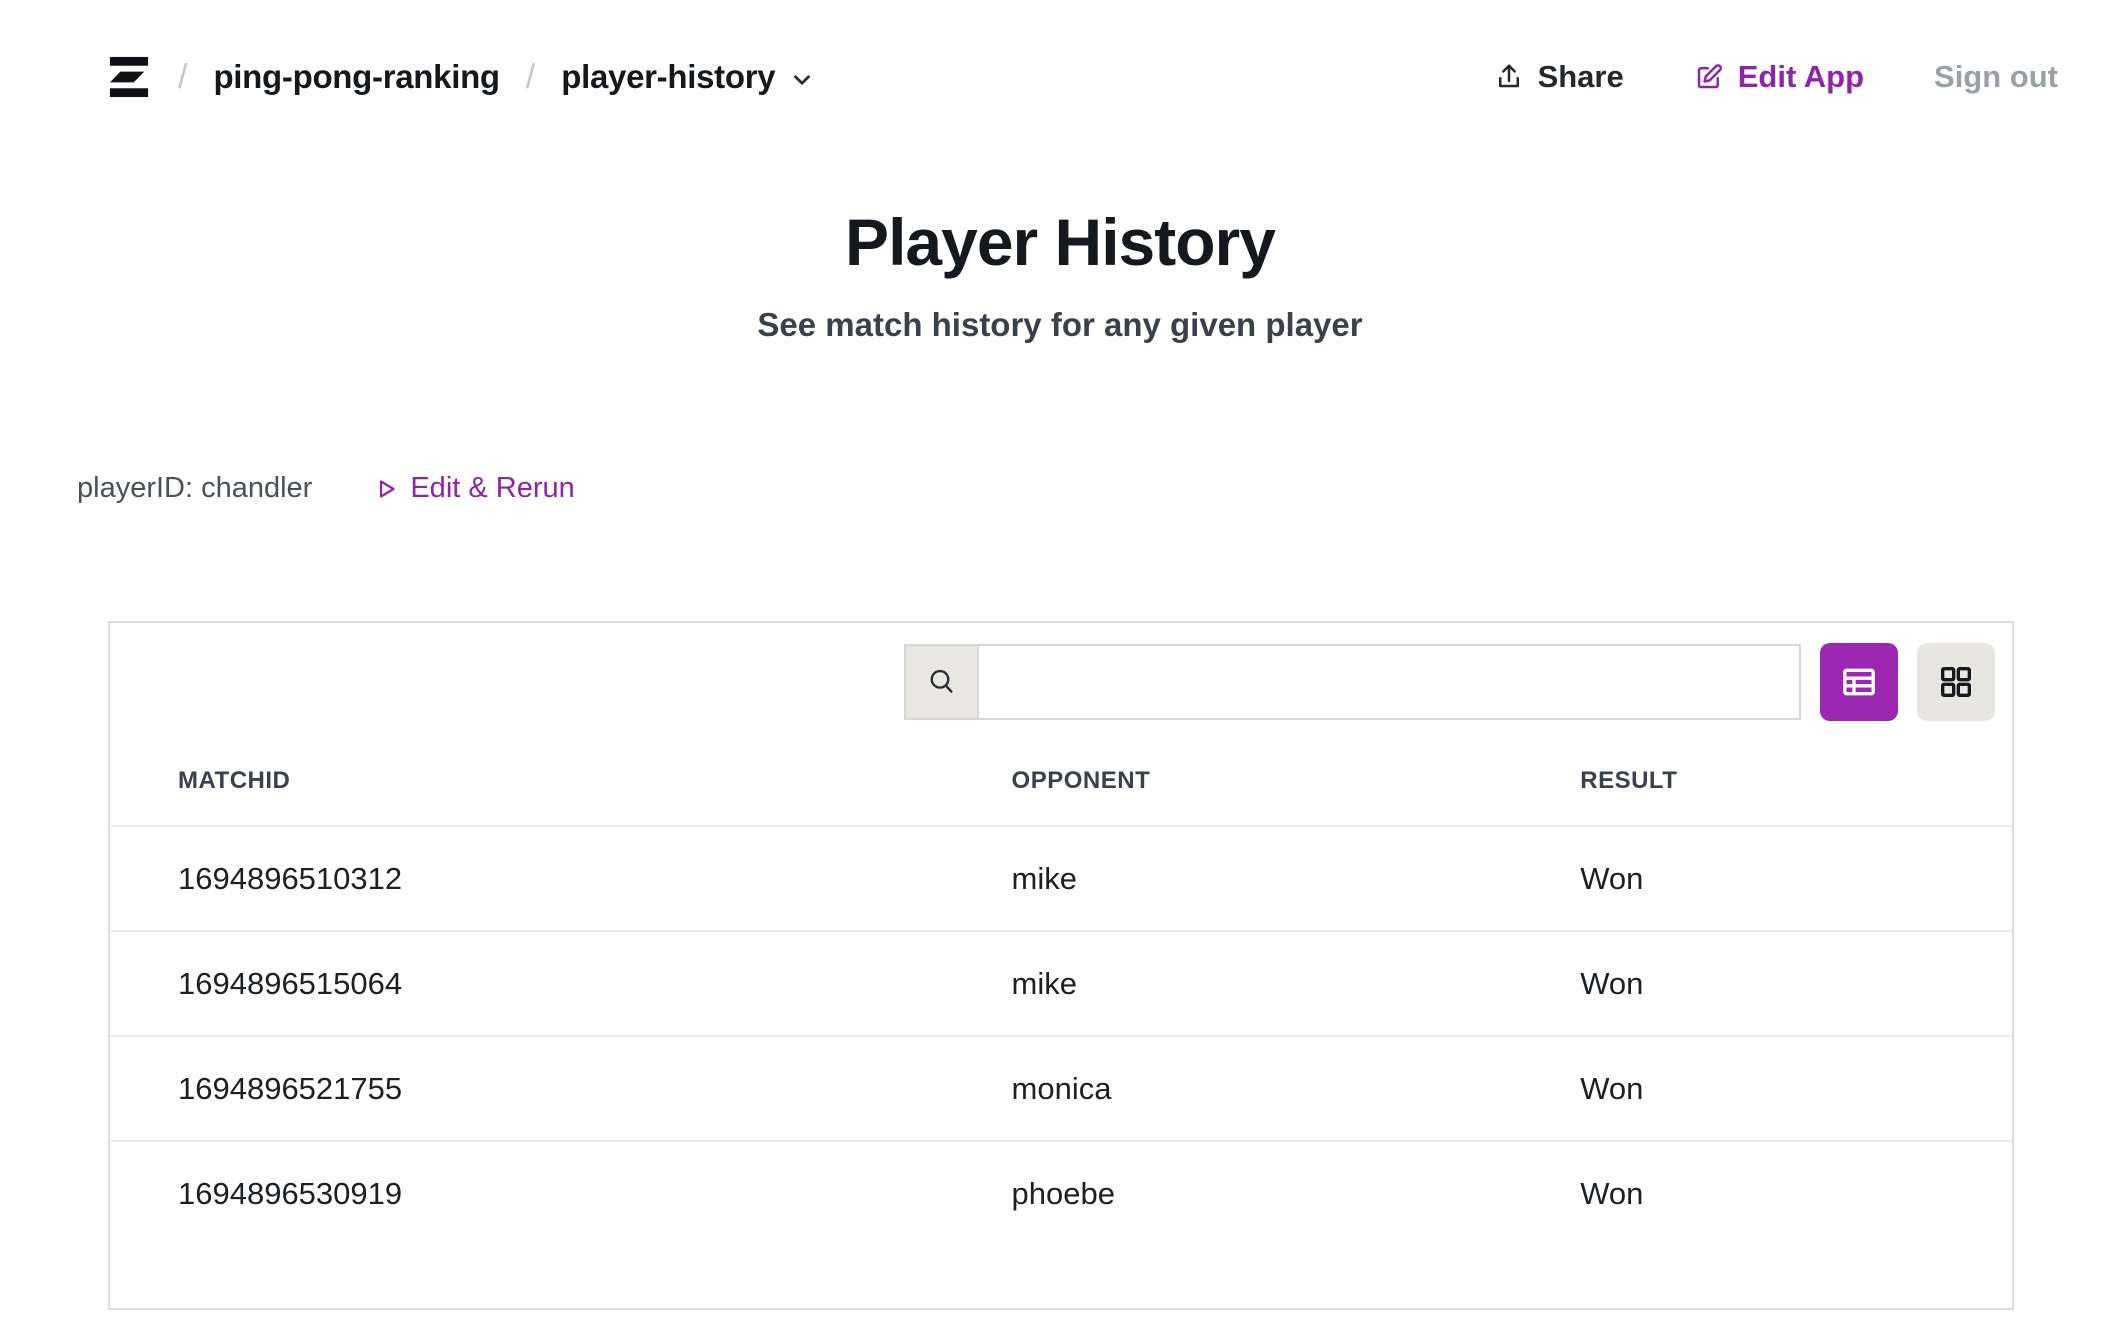 The image size is (2120, 1336). Describe the element at coordinates (356, 76) in the screenshot. I see `breadcrumb-app-name: ping-pong-ranking` at that location.